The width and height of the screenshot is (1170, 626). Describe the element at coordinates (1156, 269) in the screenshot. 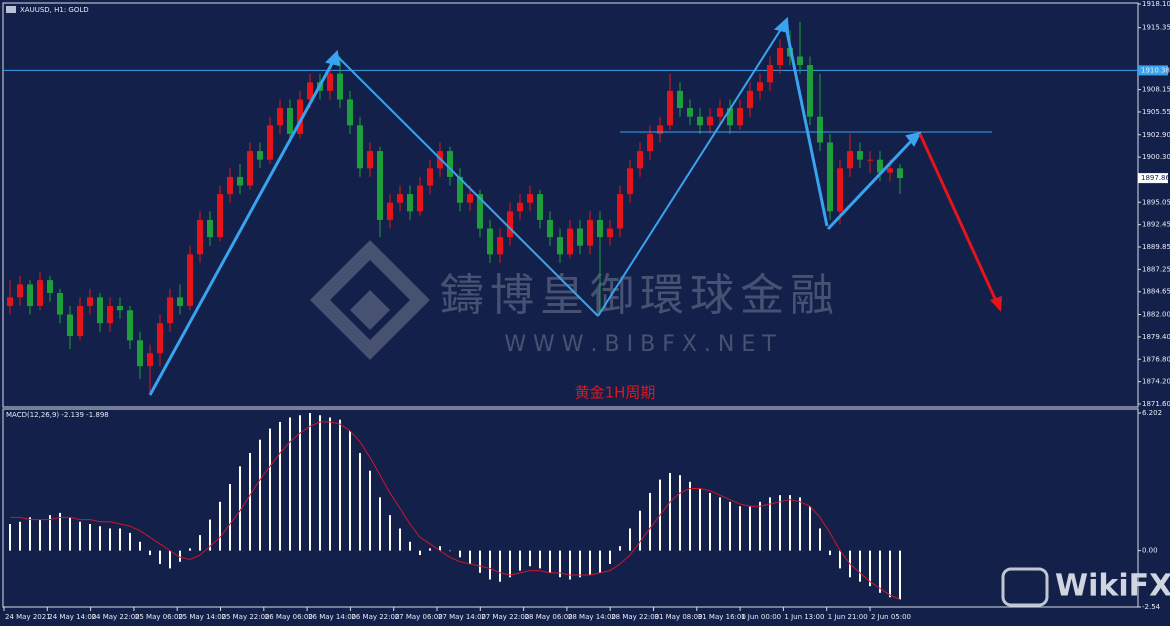

I see `y-tick-label: 1887.25` at that location.